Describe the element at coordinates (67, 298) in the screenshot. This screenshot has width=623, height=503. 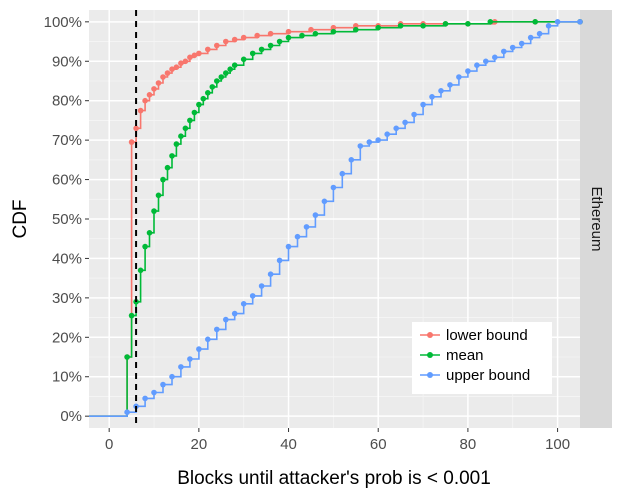
I see `y-tick-label: 30%` at that location.